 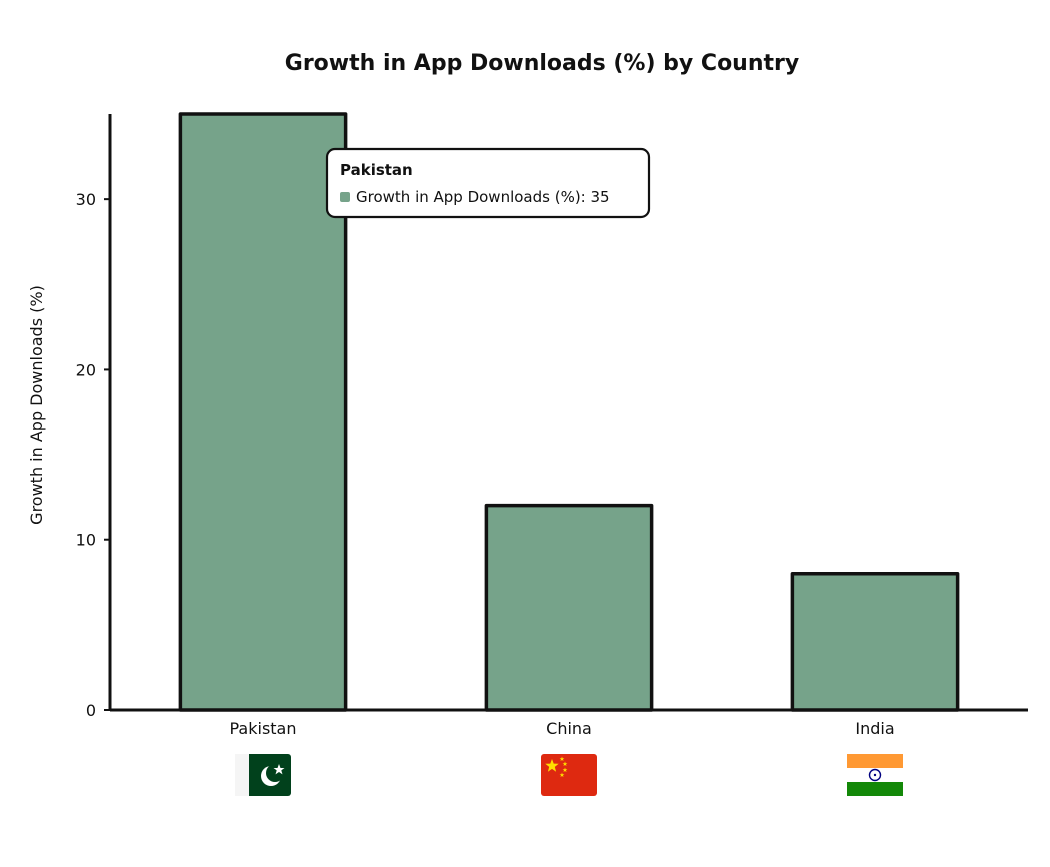 What do you see at coordinates (345, 197) in the screenshot?
I see `tooltip-swatch` at bounding box center [345, 197].